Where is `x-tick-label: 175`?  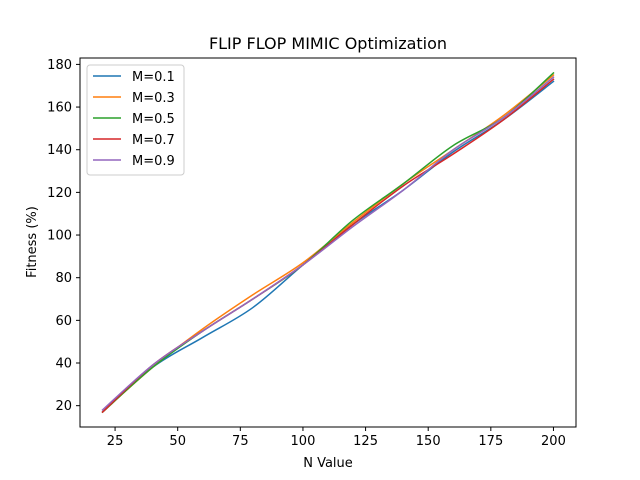 x-tick-label: 175 is located at coordinates (490, 441).